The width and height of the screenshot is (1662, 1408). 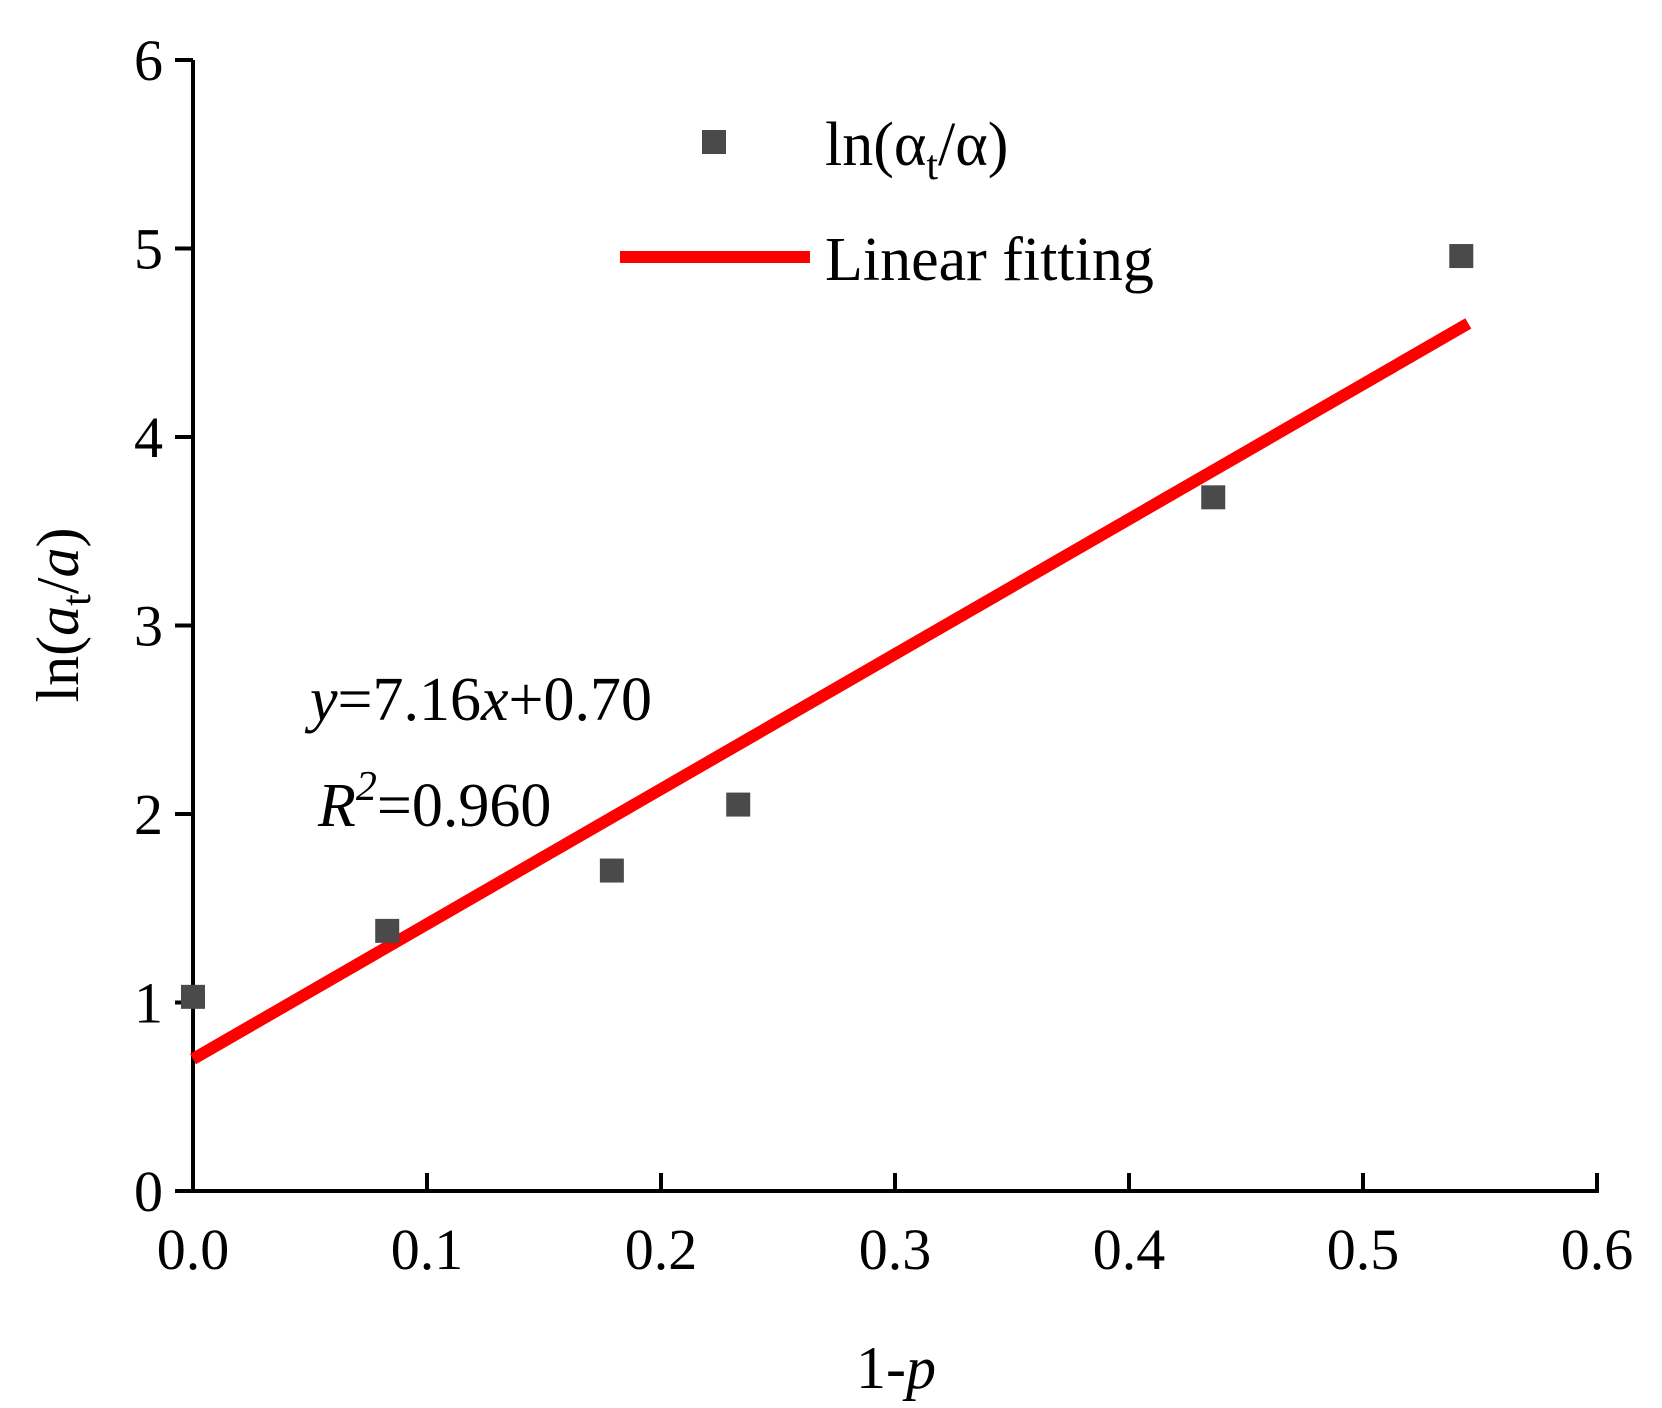 I want to click on x-axis-title: 1-p, so click(x=896, y=1368).